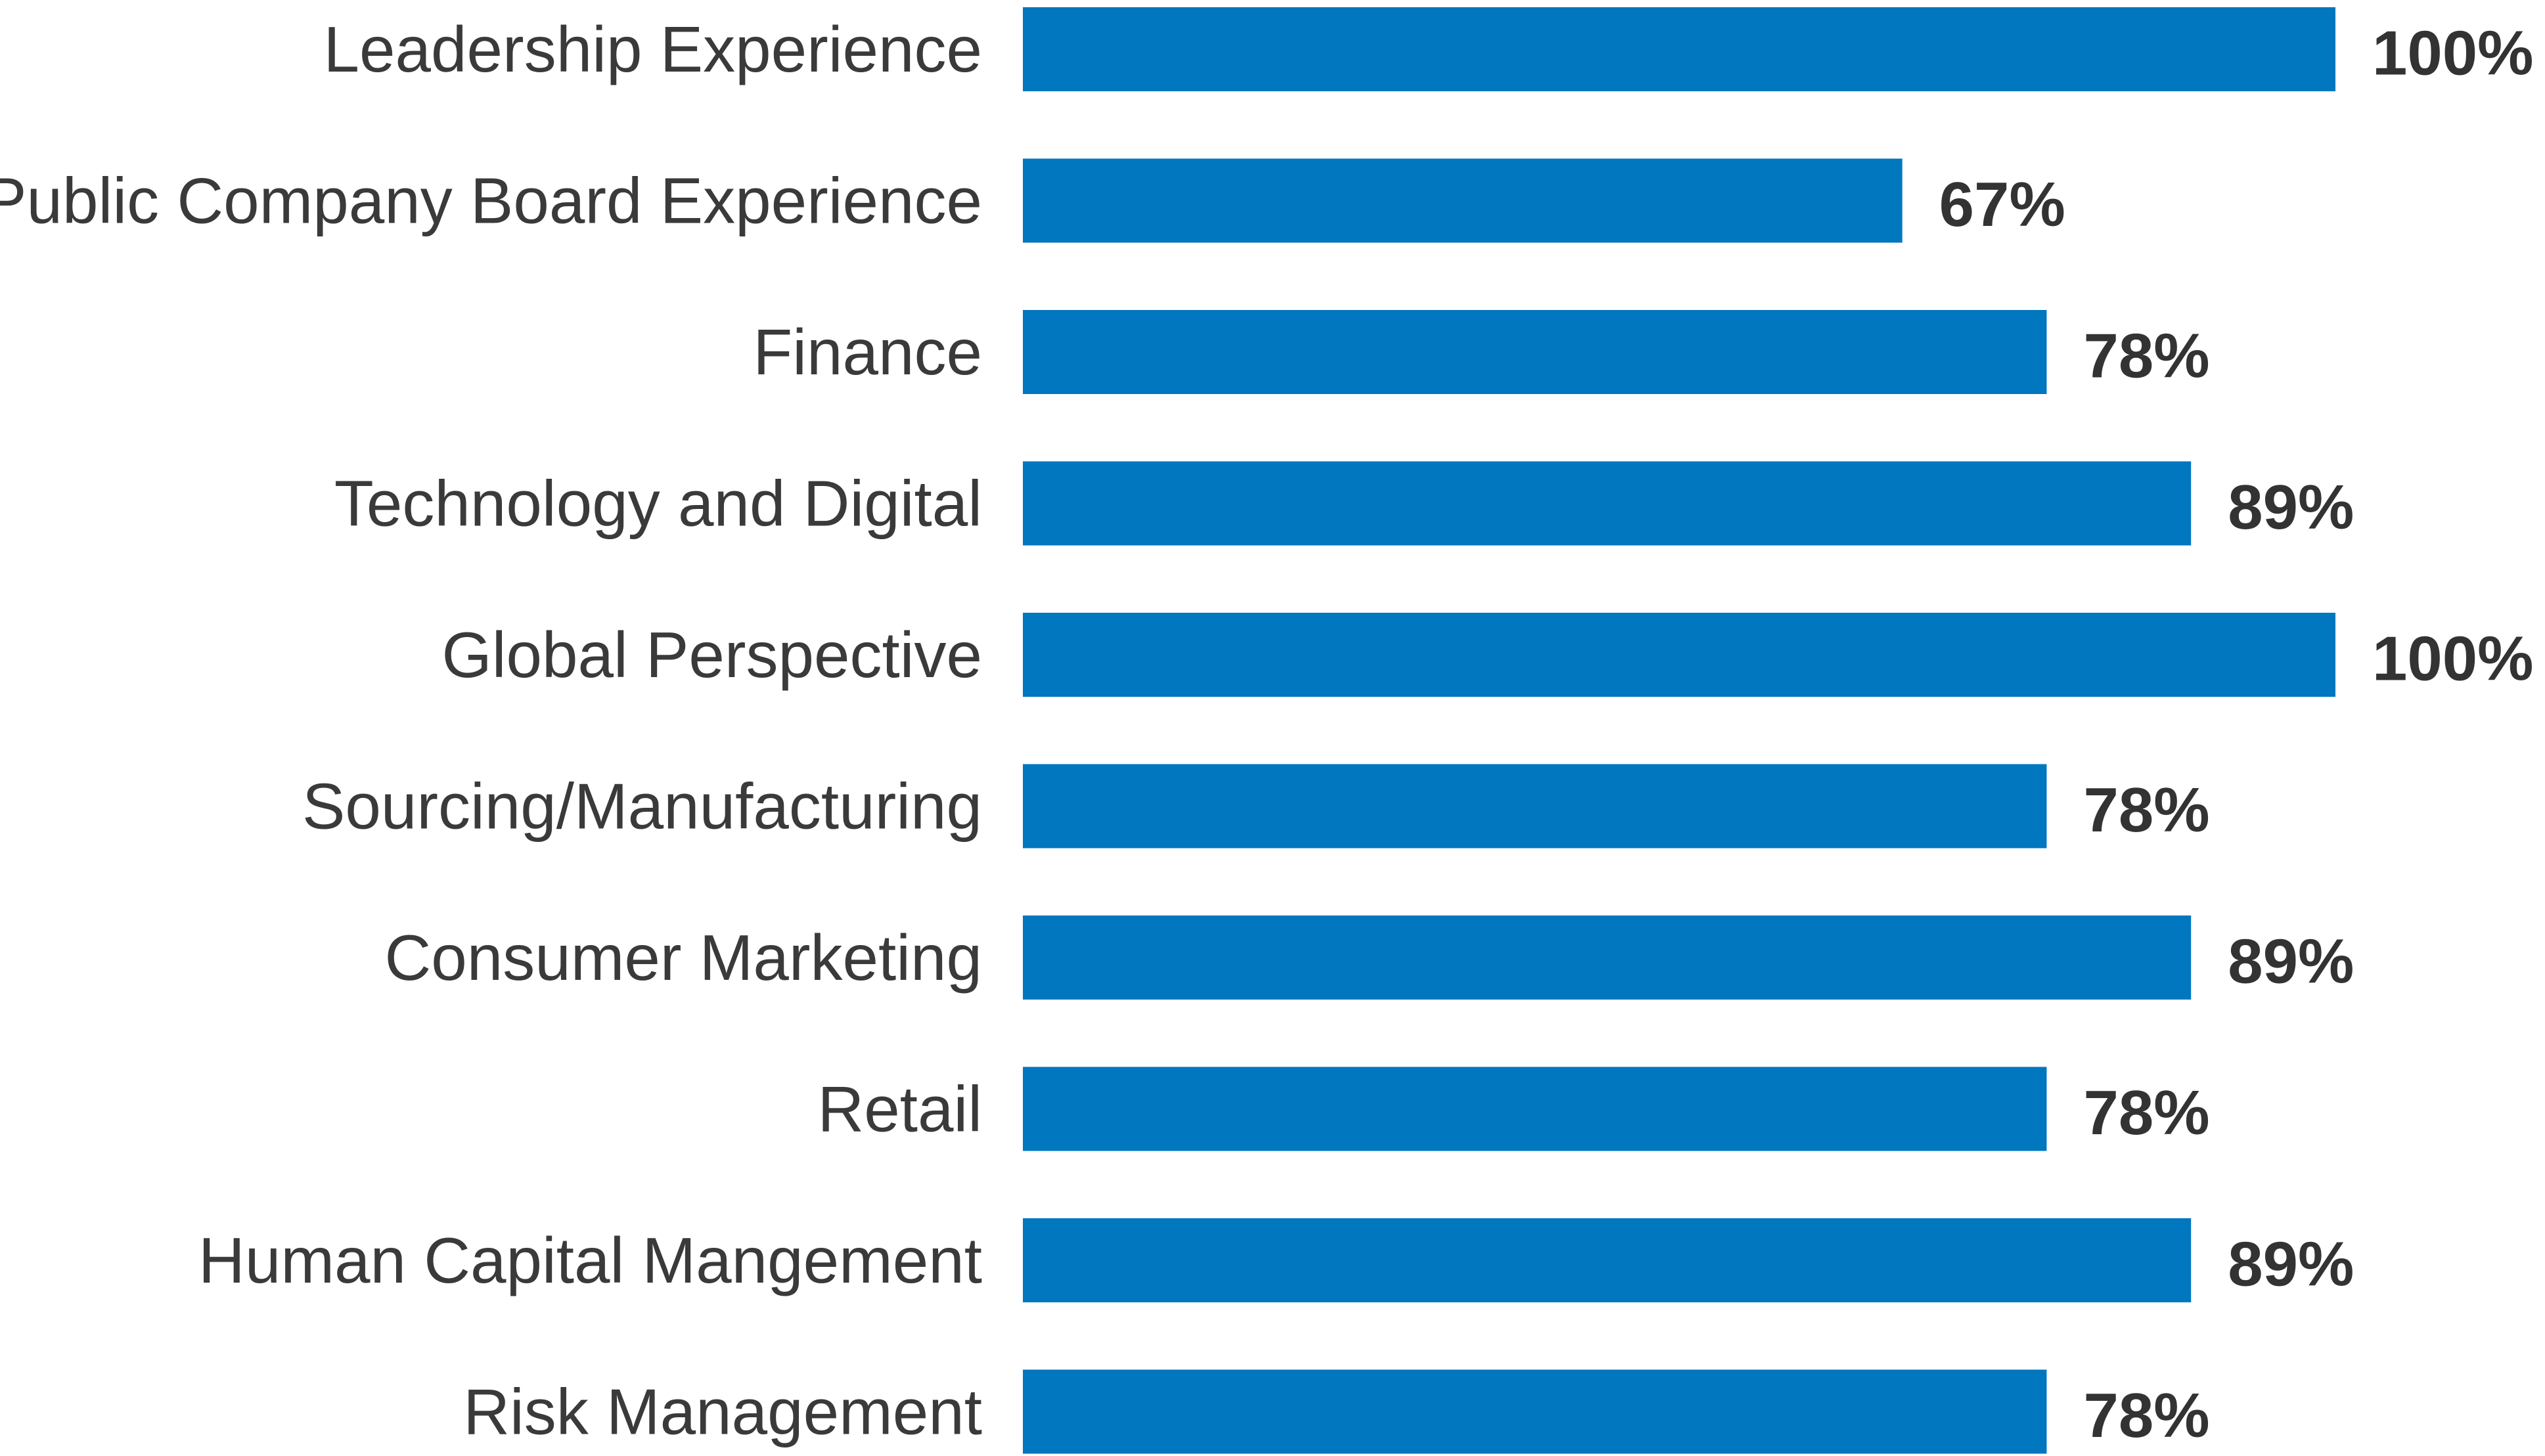 Image resolution: width=2545 pixels, height=1456 pixels. Describe the element at coordinates (899, 1109) in the screenshot. I see `category-label-retail: Retail` at that location.